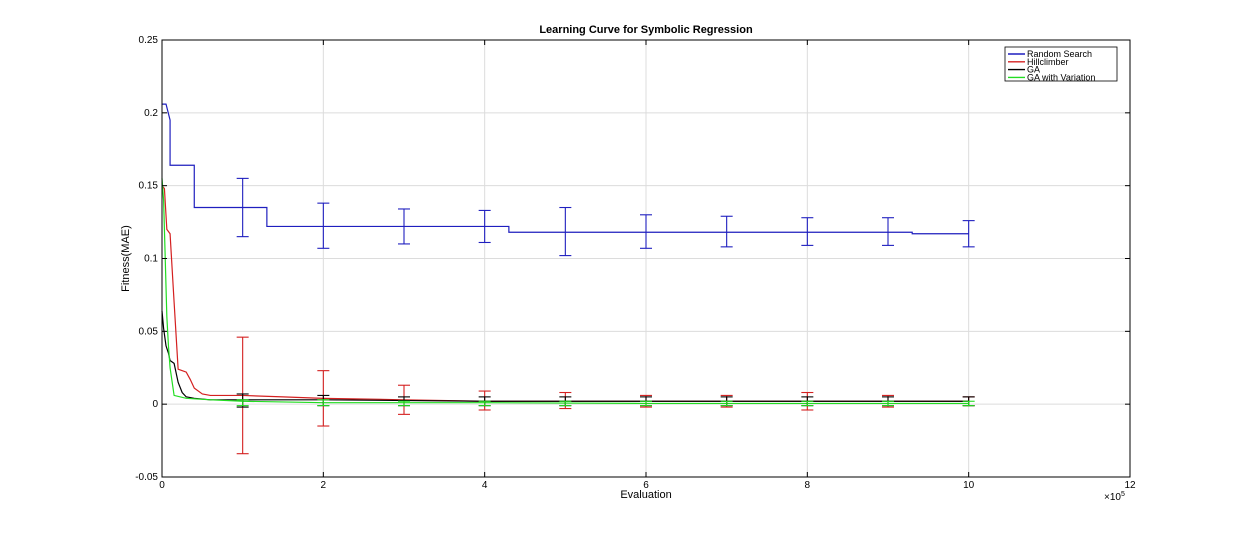 This screenshot has height=536, width=1248. What do you see at coordinates (149, 331) in the screenshot?
I see `y-tick-label: 0.05` at bounding box center [149, 331].